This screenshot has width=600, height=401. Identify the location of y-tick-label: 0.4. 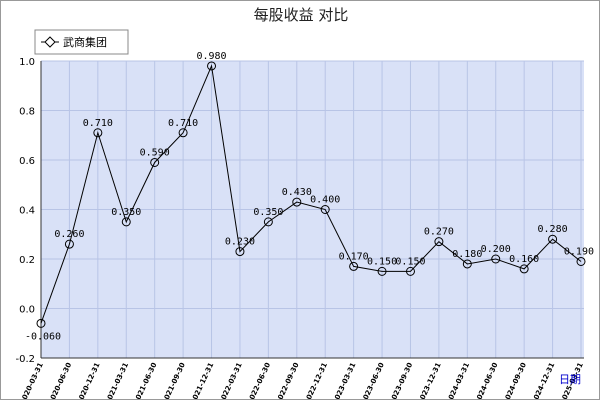
(27, 211).